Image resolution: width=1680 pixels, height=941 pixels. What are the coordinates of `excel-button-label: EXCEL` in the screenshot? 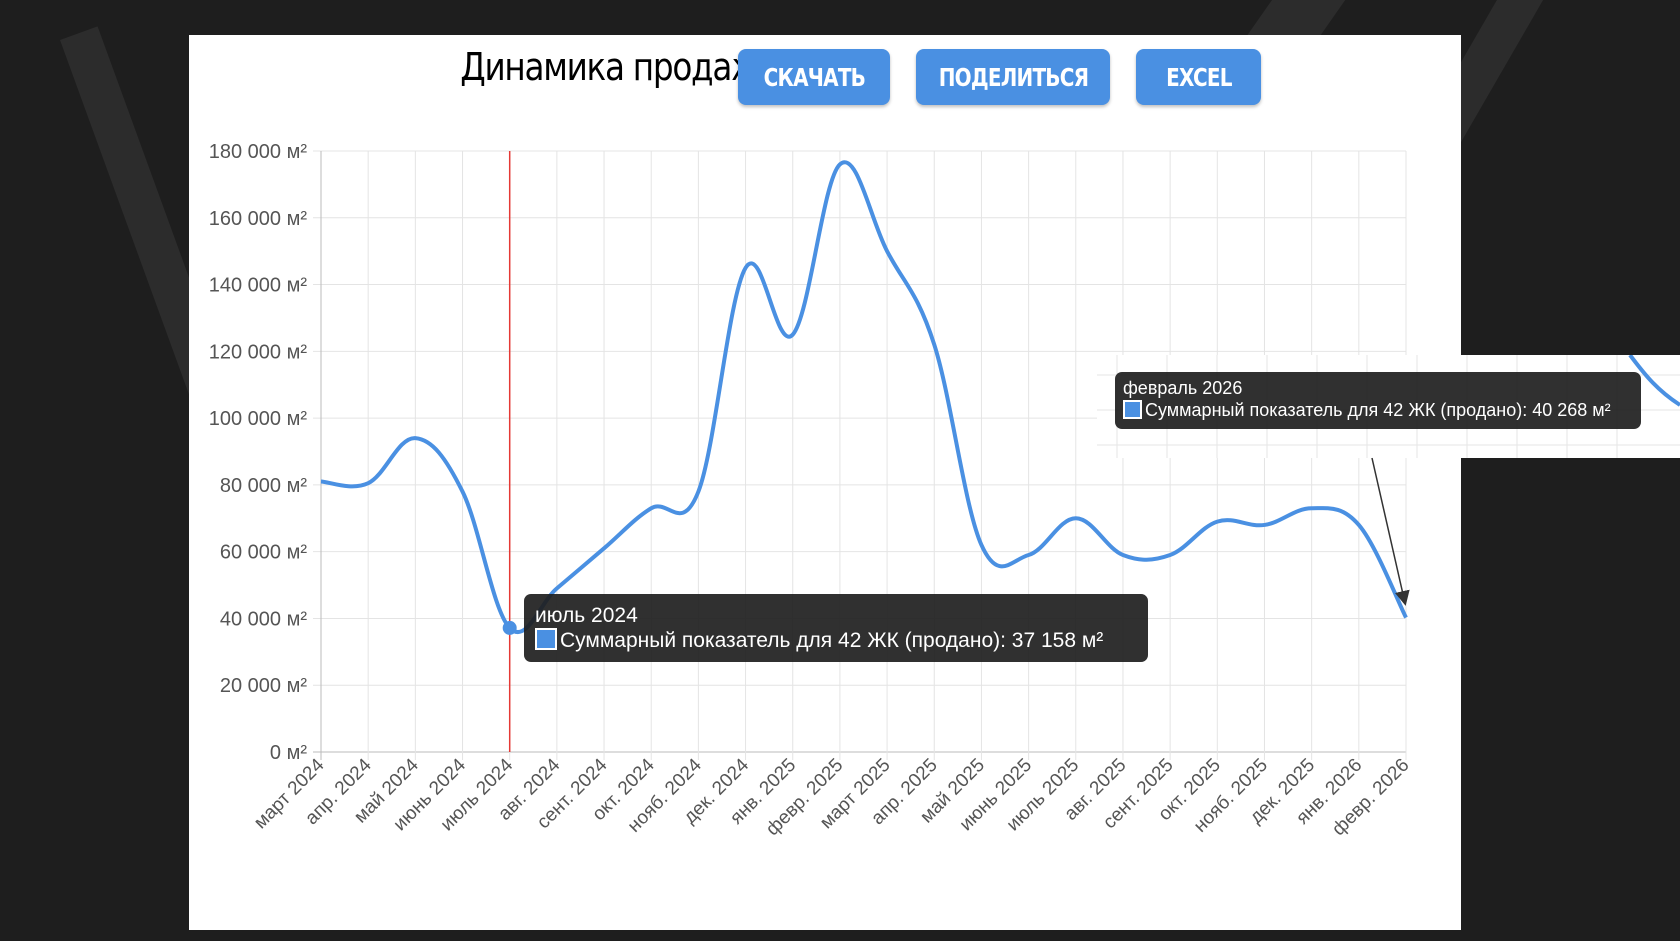 It's located at (1198, 77).